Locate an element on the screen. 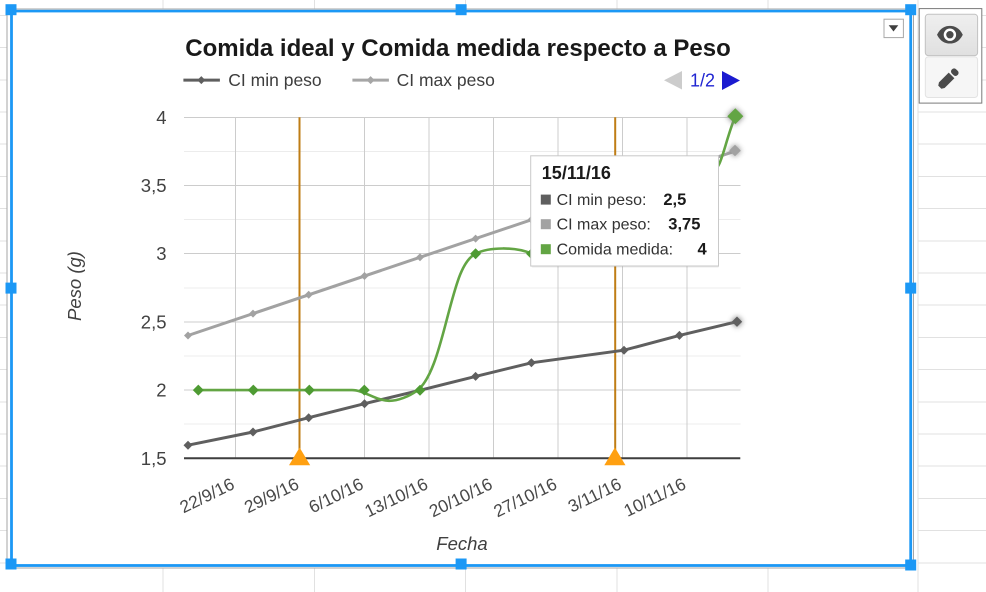 This screenshot has height=592, width=986. svg-text: CI min peso: 2,5 is located at coordinates (622, 200).